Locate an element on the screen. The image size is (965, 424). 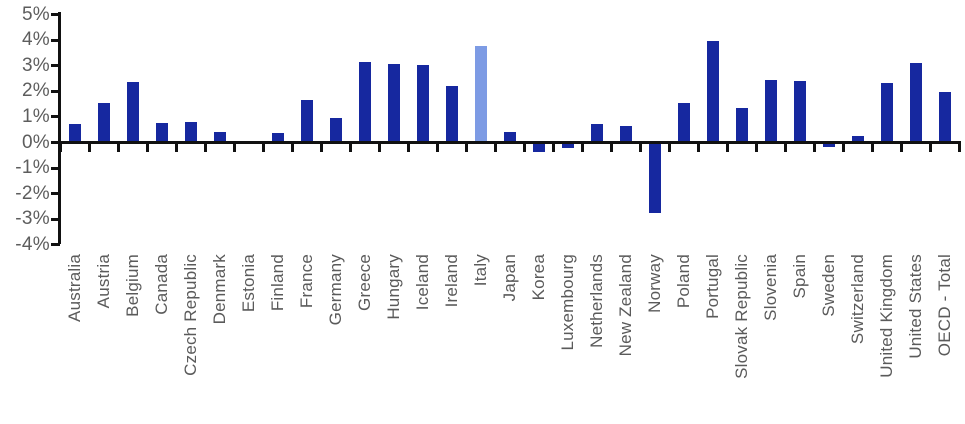
x-axis-label: Denmark is located at coordinates (219, 289).